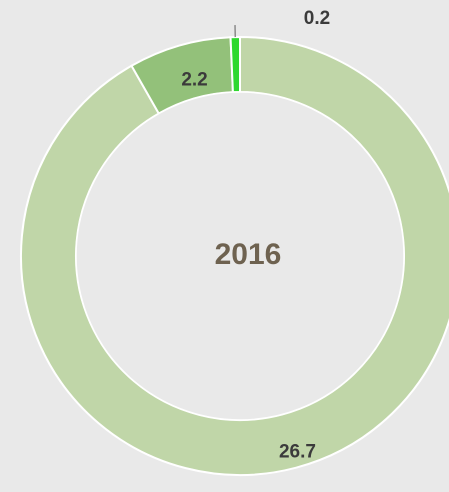 The height and width of the screenshot is (492, 449). I want to click on center-label: 2016, so click(248, 254).